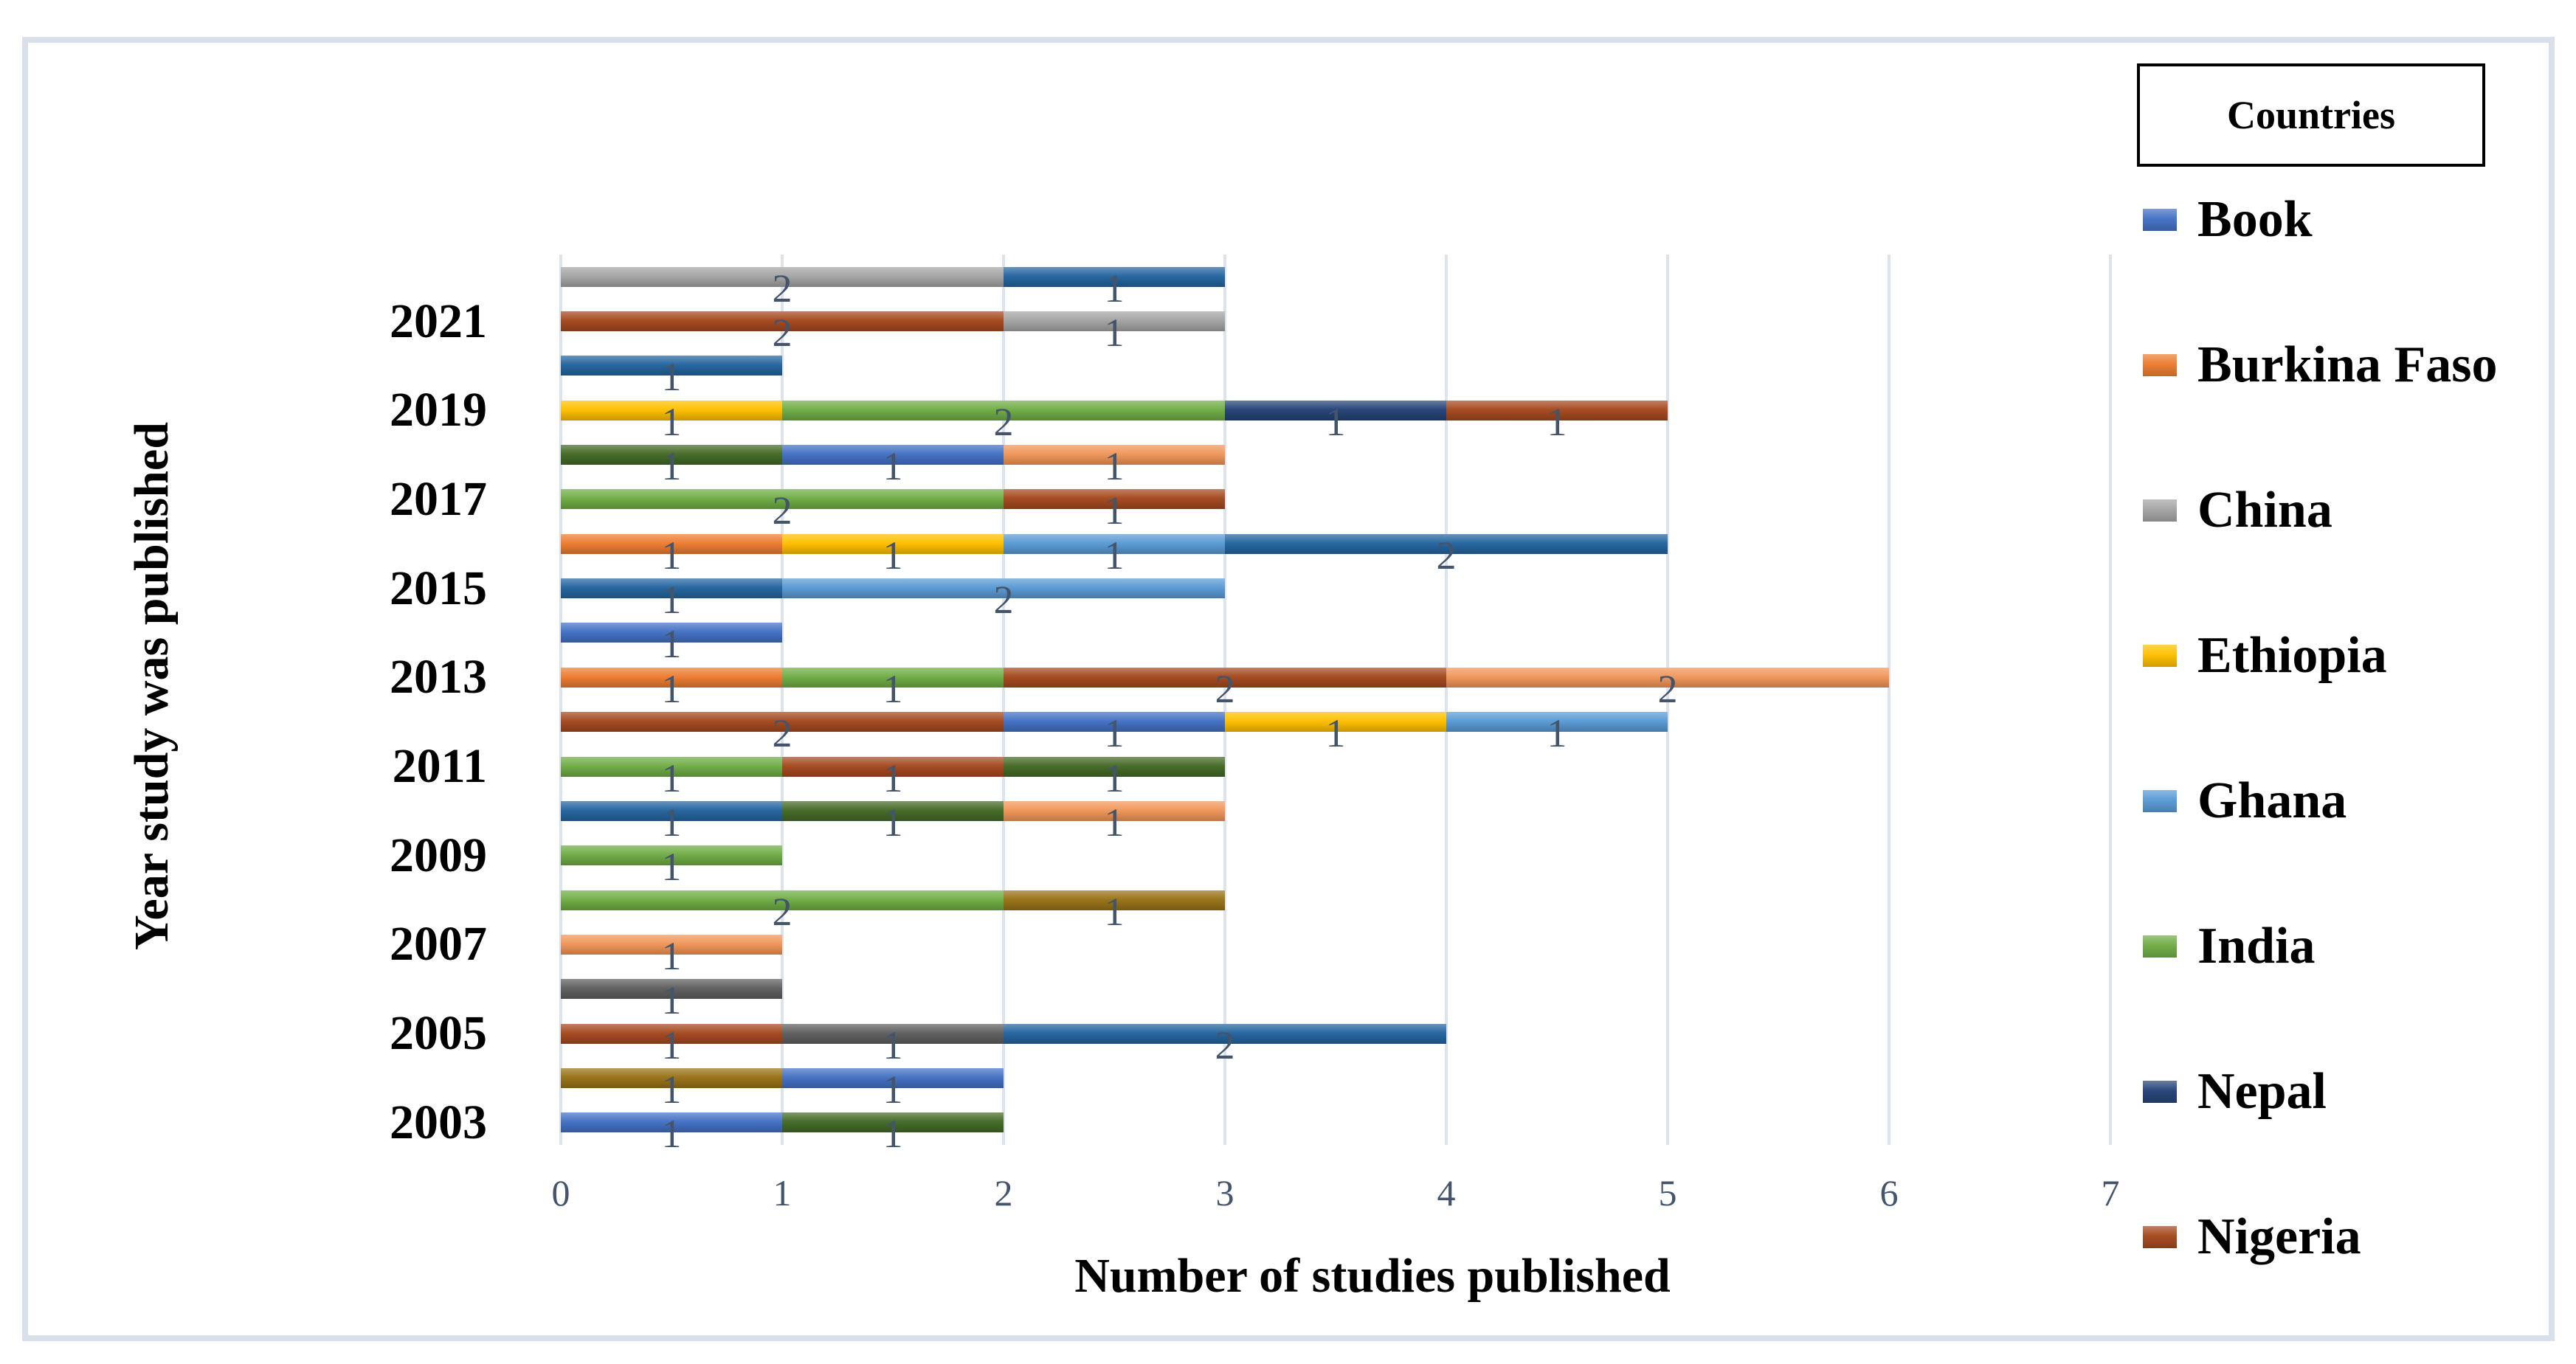 This screenshot has height=1364, width=2576. What do you see at coordinates (2262, 1091) in the screenshot?
I see `legend-item-label: Nepal` at bounding box center [2262, 1091].